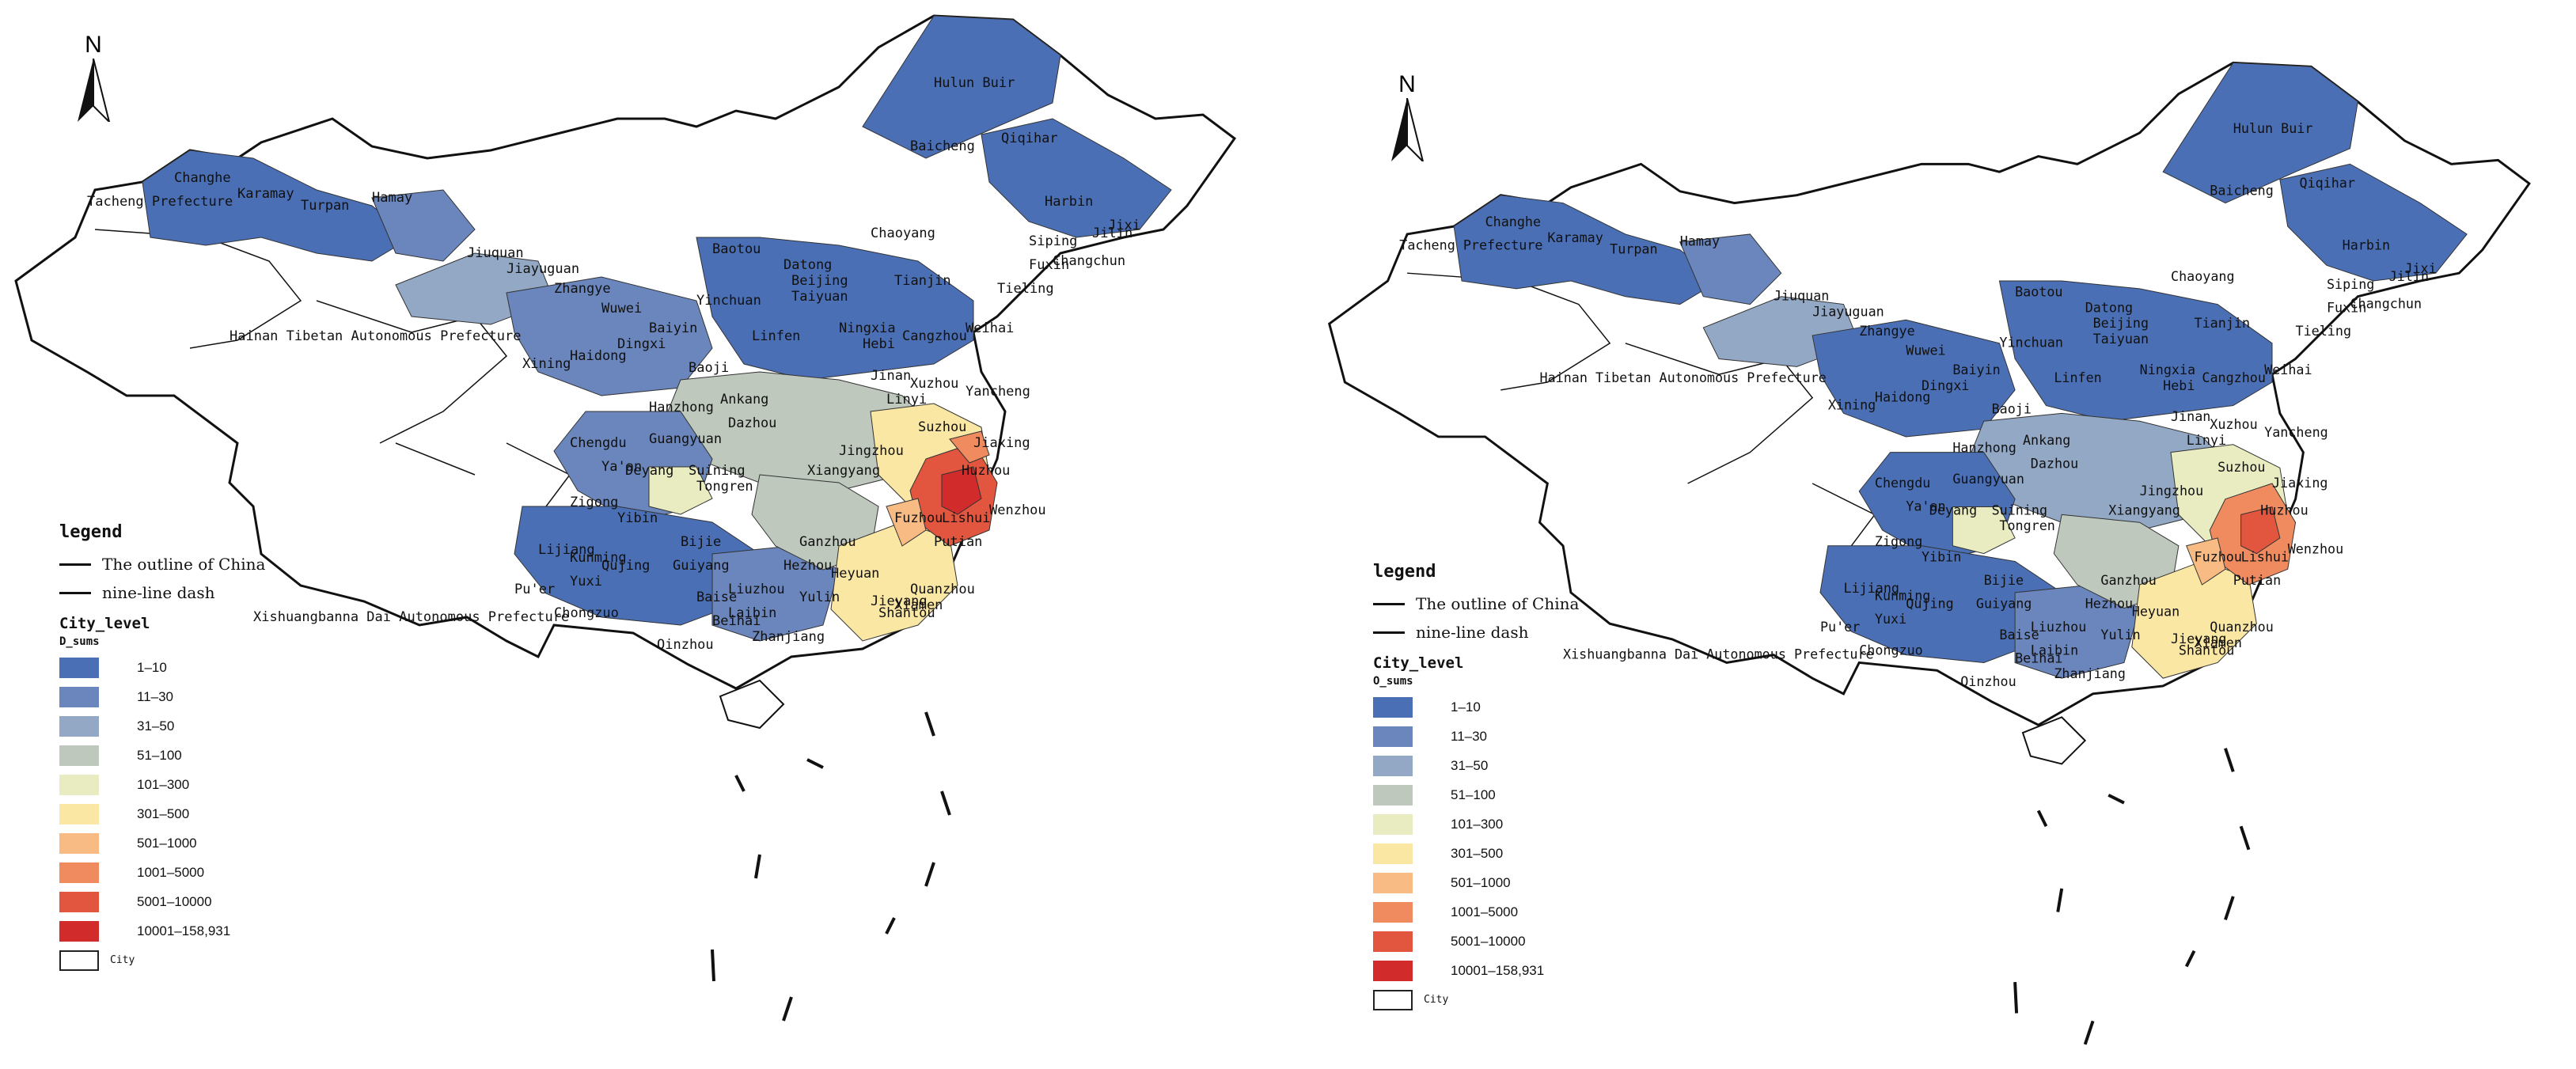 This screenshot has width=2576, height=1069. I want to click on place-label: Taiyuan, so click(2121, 339).